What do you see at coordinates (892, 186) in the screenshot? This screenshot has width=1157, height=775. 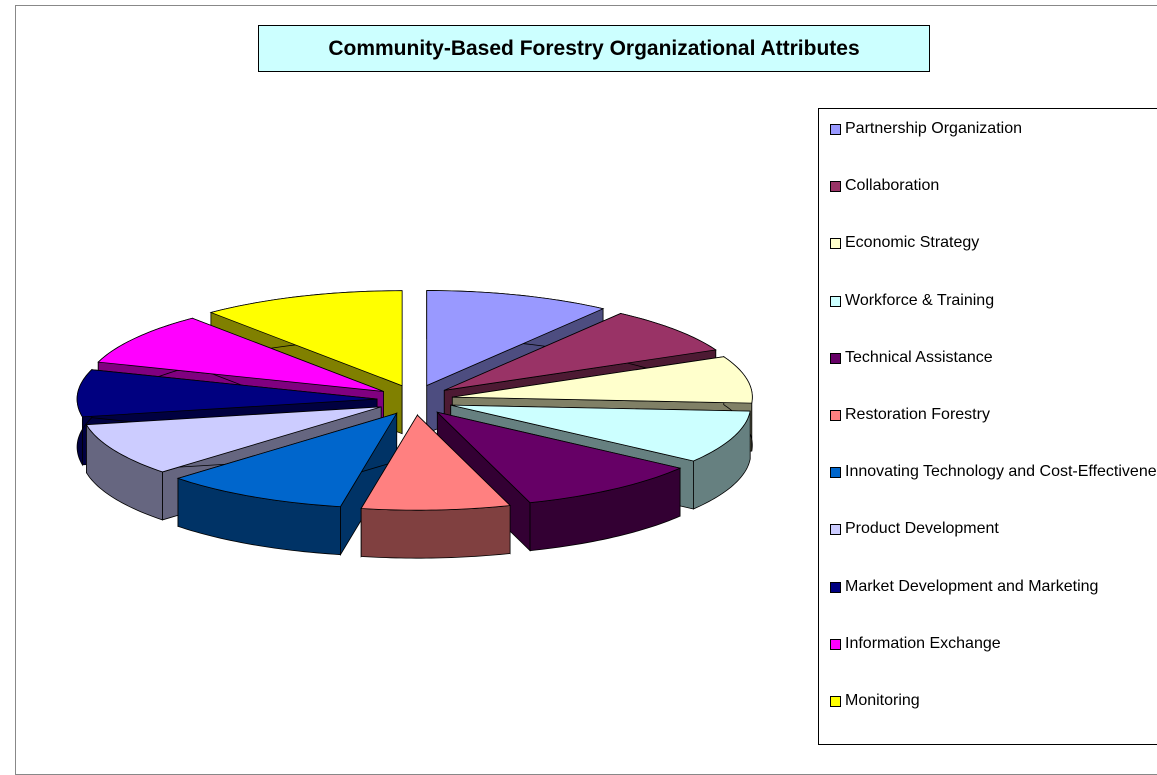 I see `legend-label: Collaboration` at bounding box center [892, 186].